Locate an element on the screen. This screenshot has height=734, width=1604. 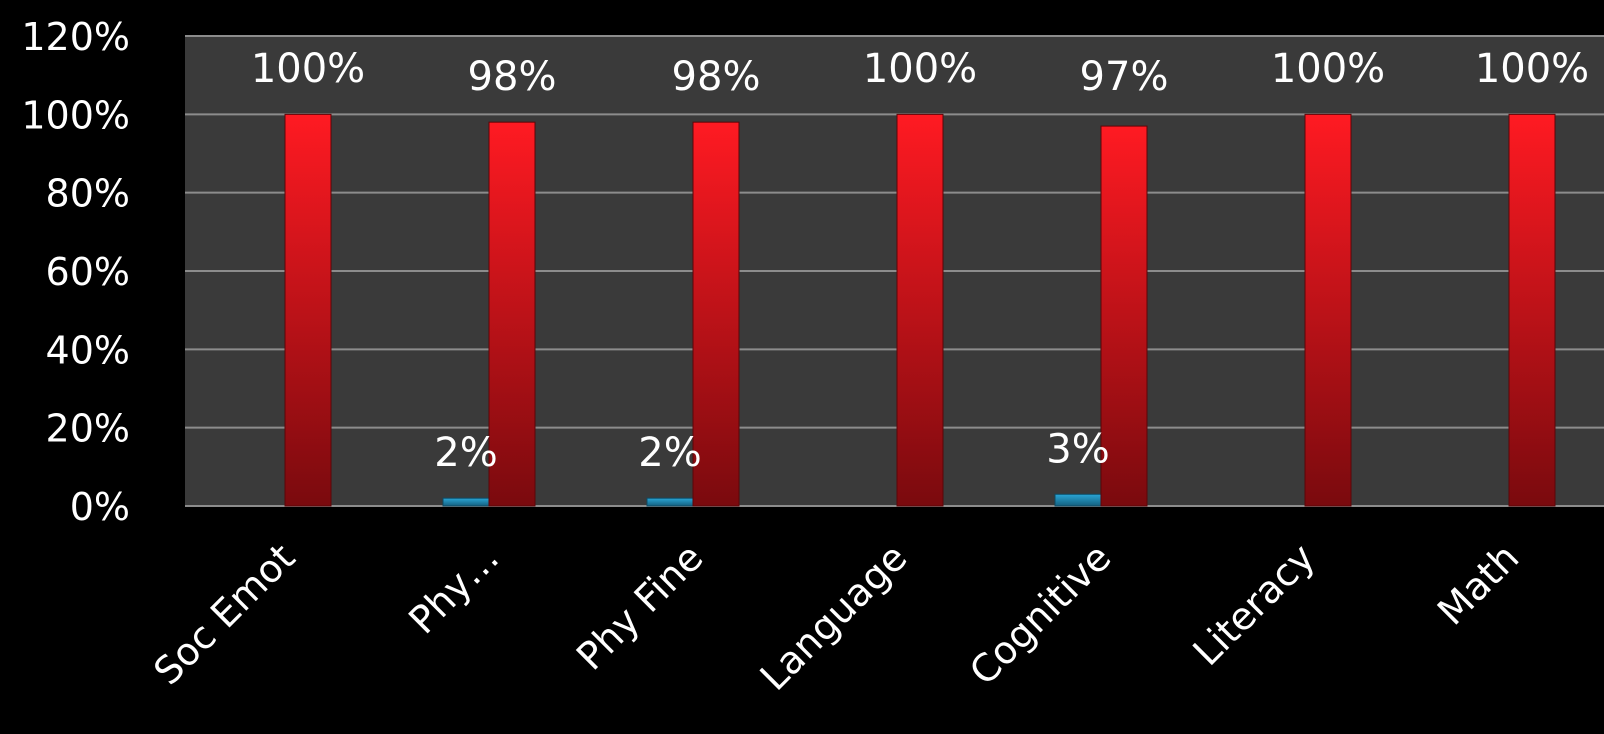
y-tick-label: 60% is located at coordinates (88, 272).